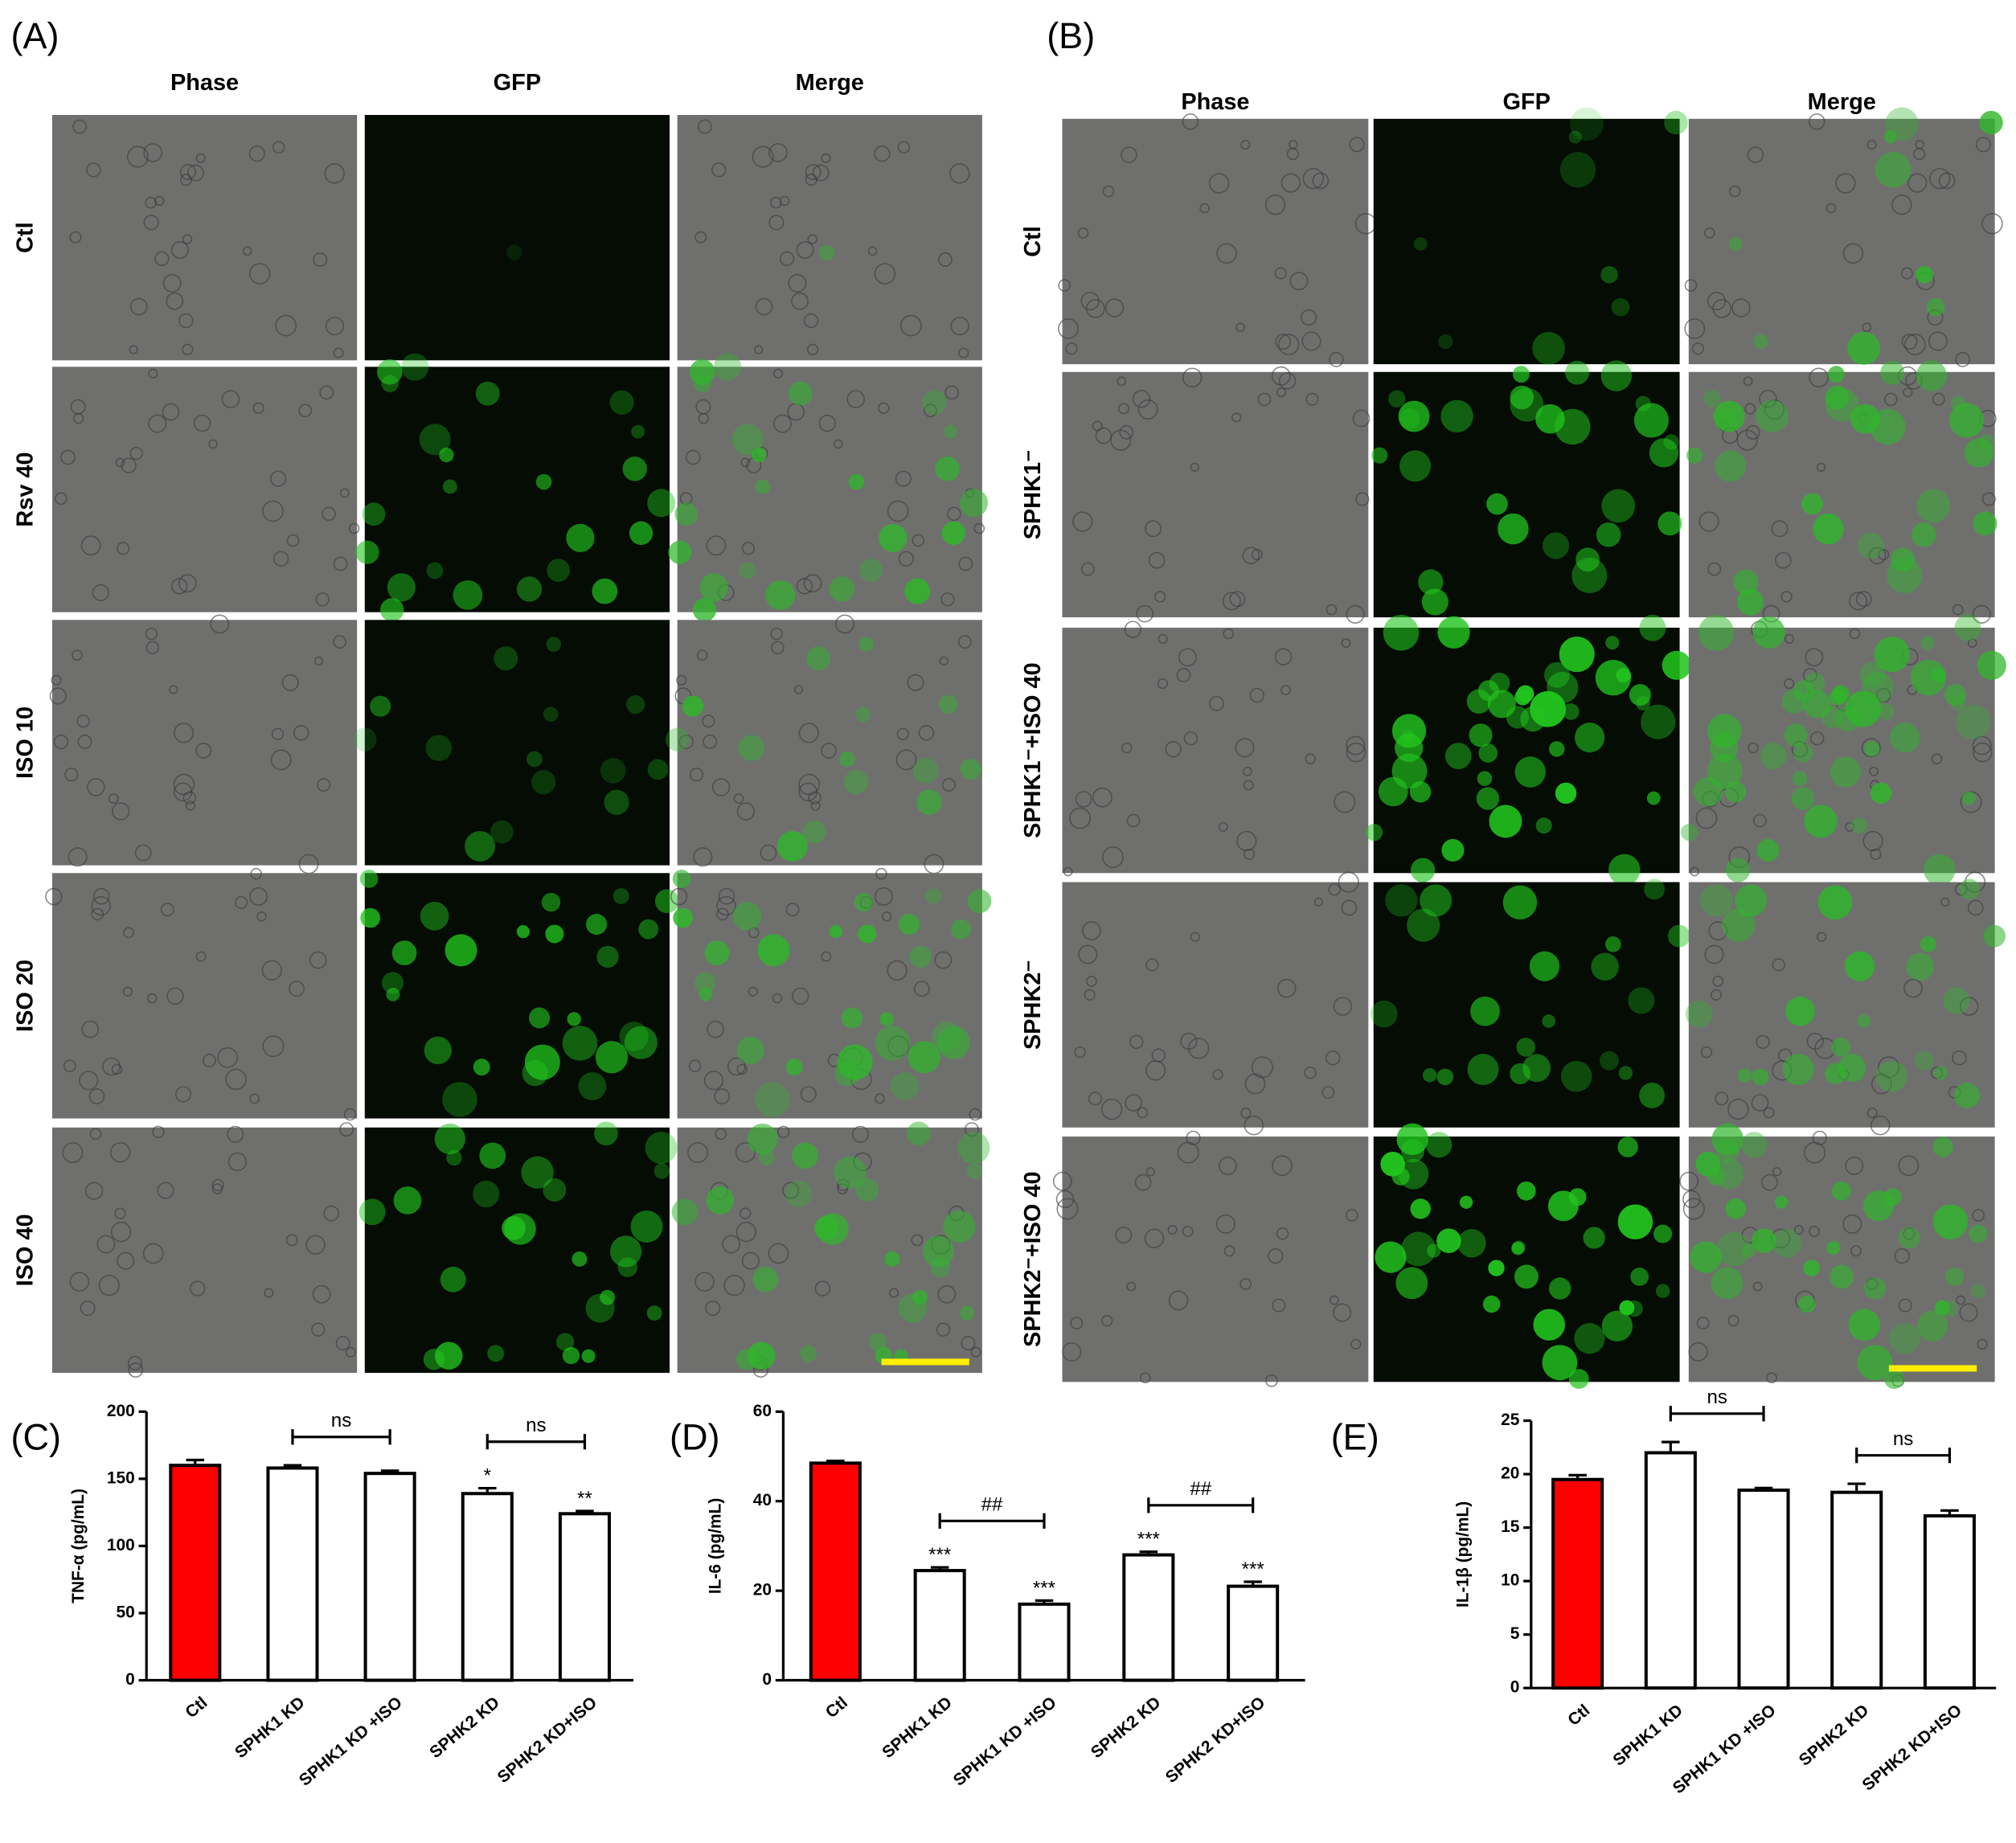 This screenshot has height=1843, width=2016. Describe the element at coordinates (762, 1500) in the screenshot. I see `y-tick-label: 40` at that location.